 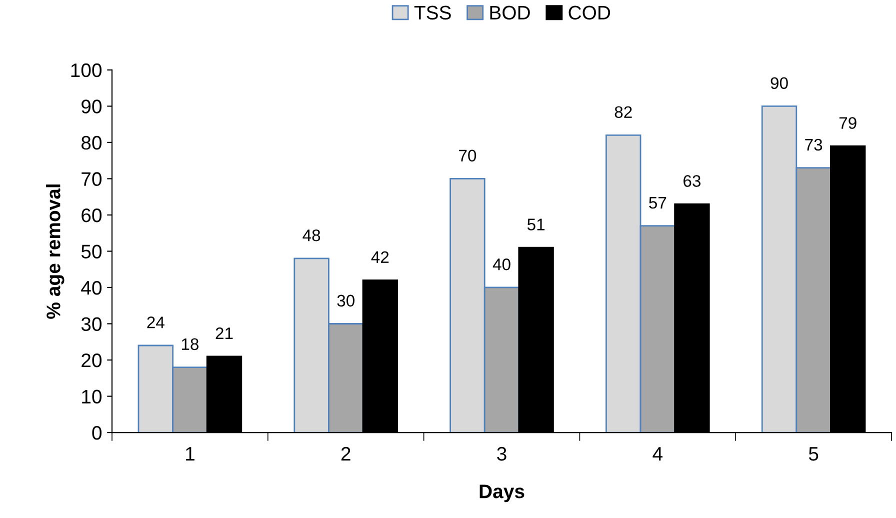 I want to click on y-tick-label: 60, so click(x=92, y=215).